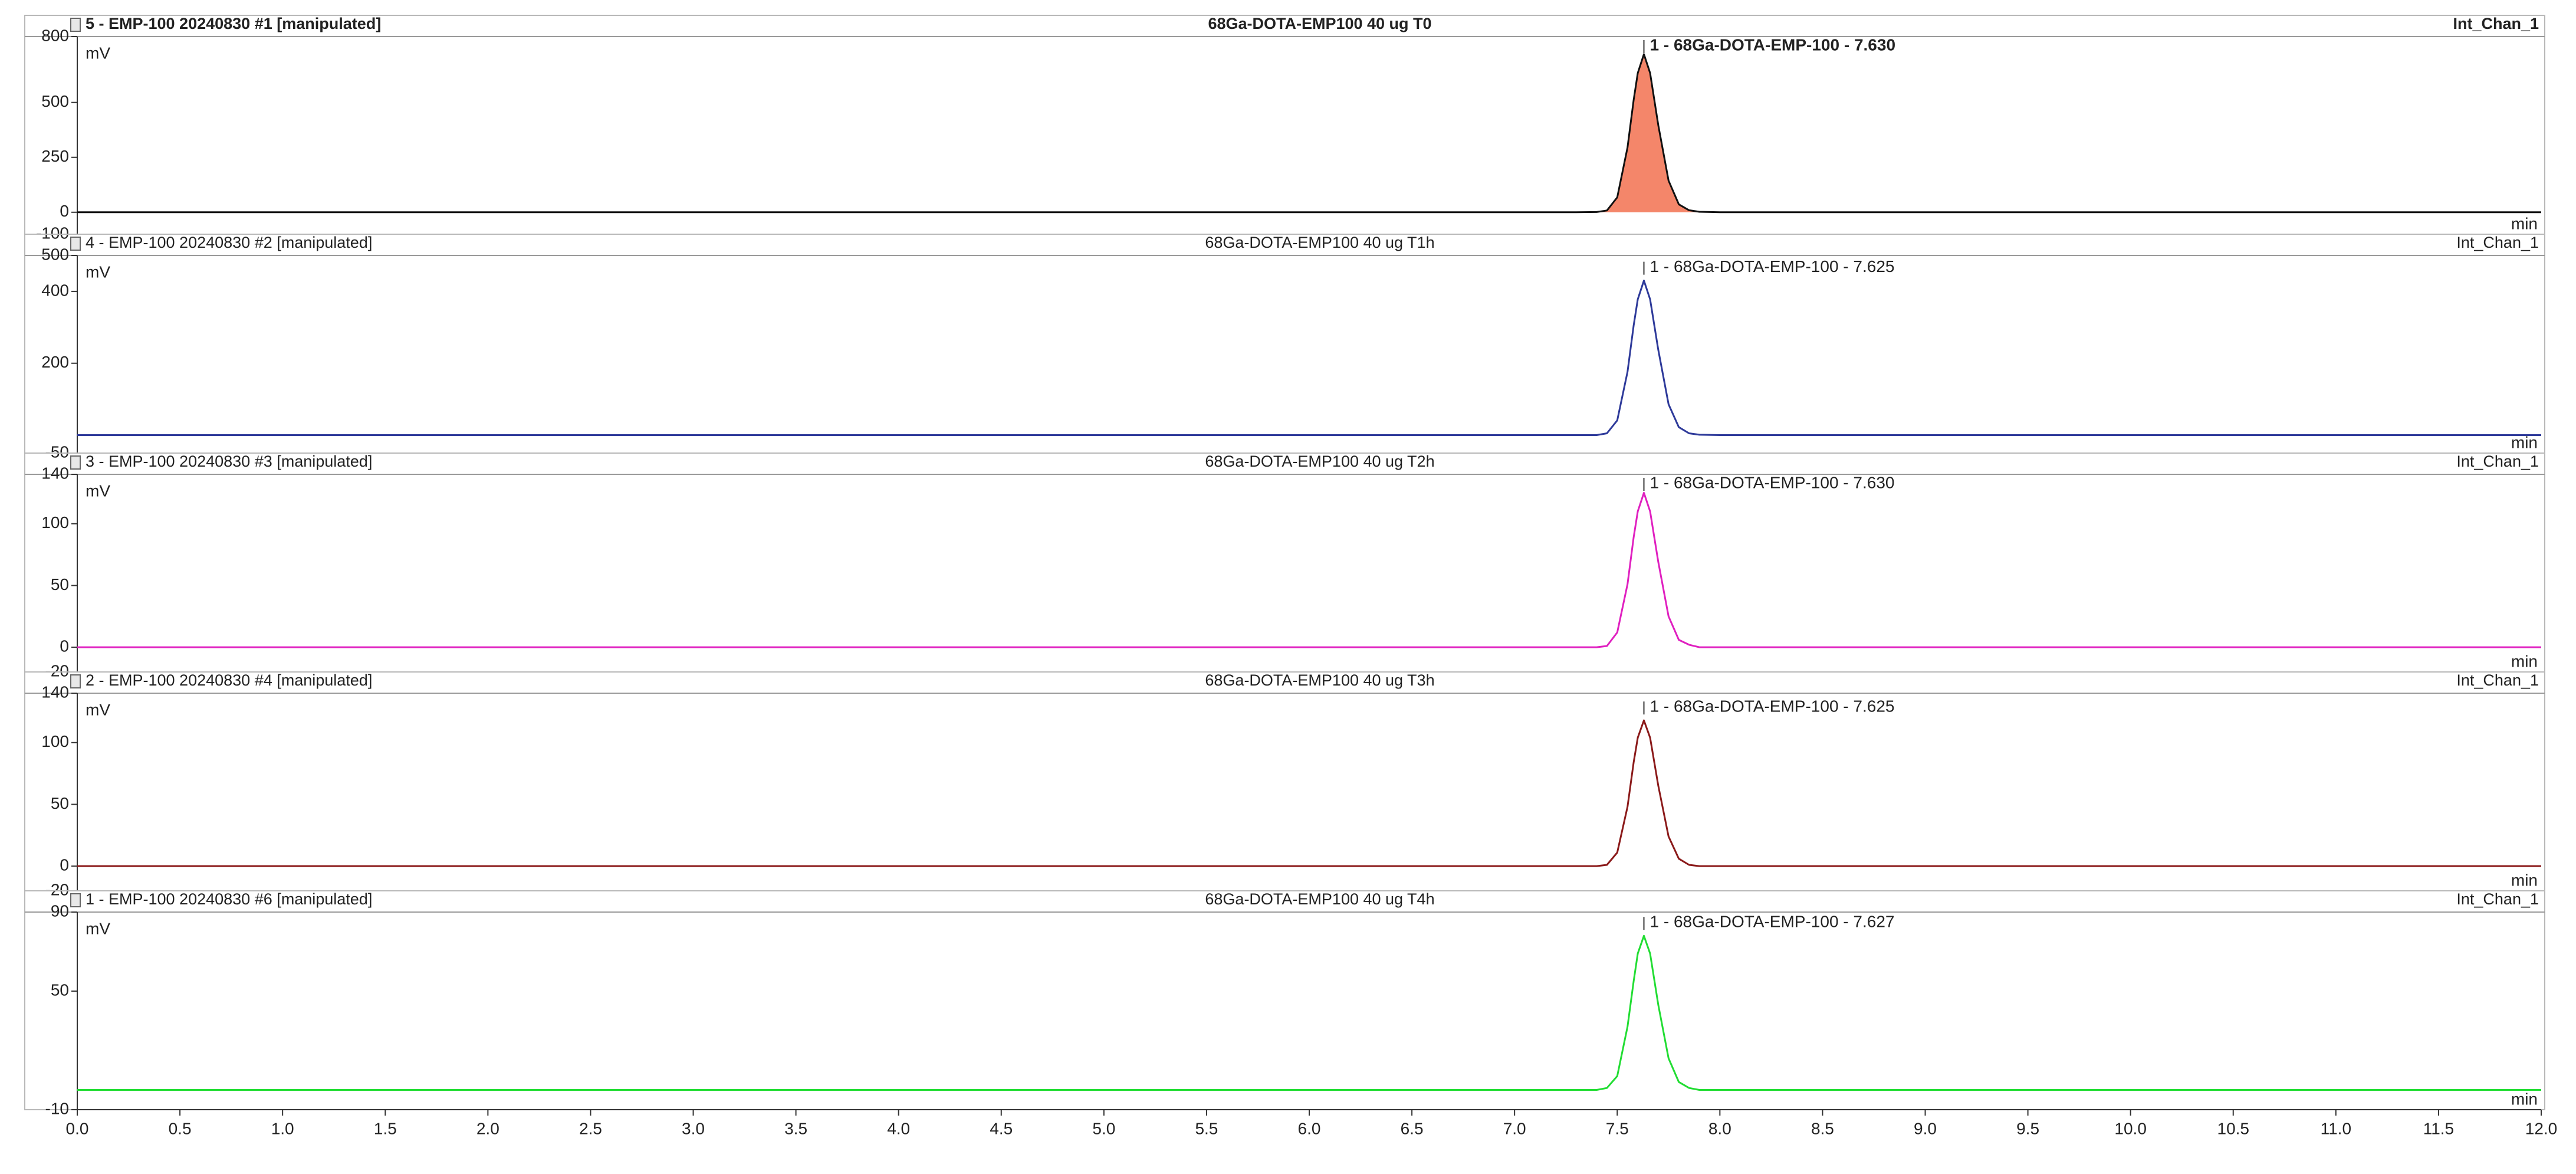  Describe the element at coordinates (1719, 1128) in the screenshot. I see `x-tick-label: 8.0` at that location.